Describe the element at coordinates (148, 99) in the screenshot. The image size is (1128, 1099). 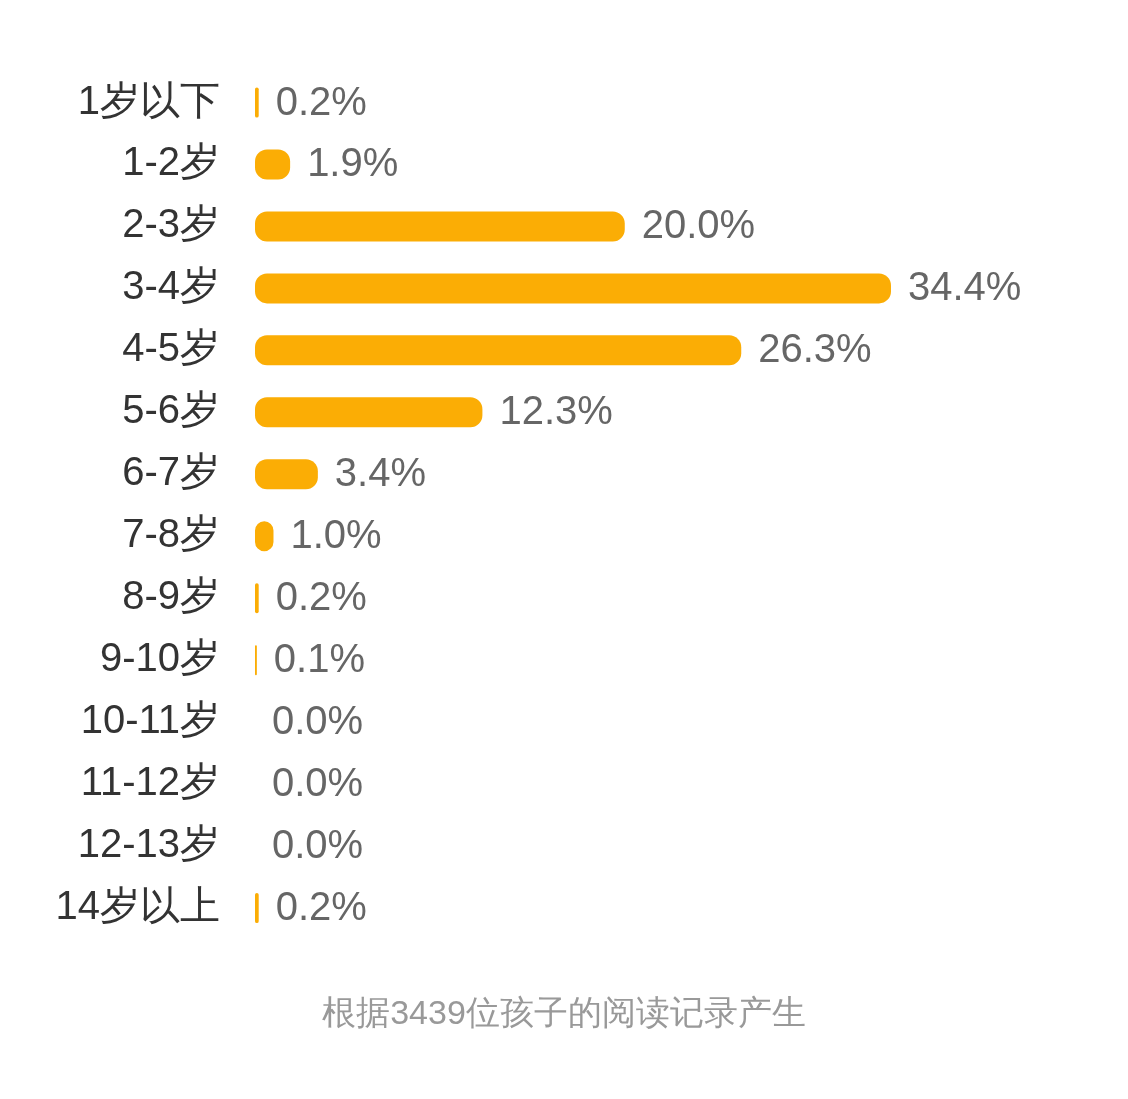
I see `y-tick-label: 1岁以下` at that location.